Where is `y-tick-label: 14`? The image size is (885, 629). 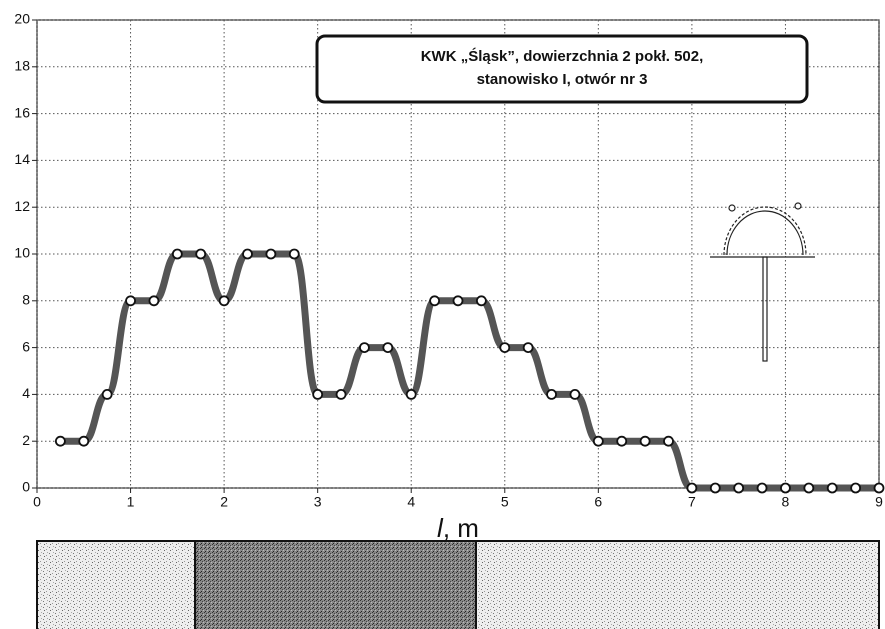 y-tick-label: 14 is located at coordinates (22, 159).